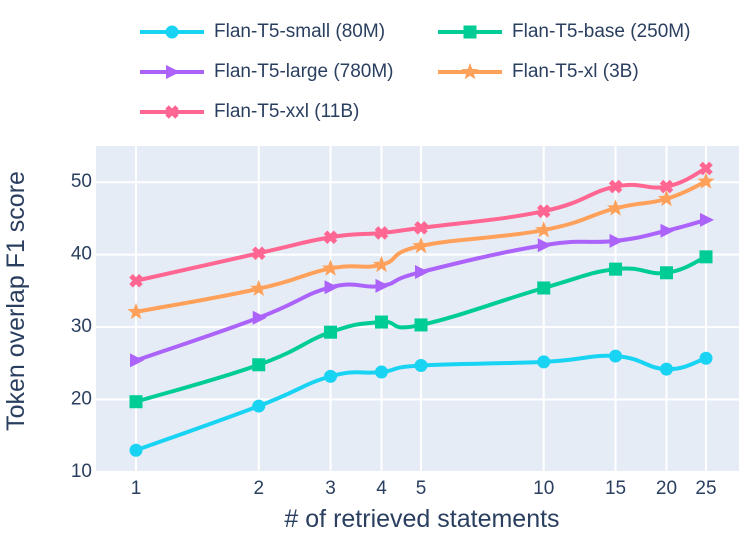  I want to click on x-tick-label: 15, so click(615, 488).